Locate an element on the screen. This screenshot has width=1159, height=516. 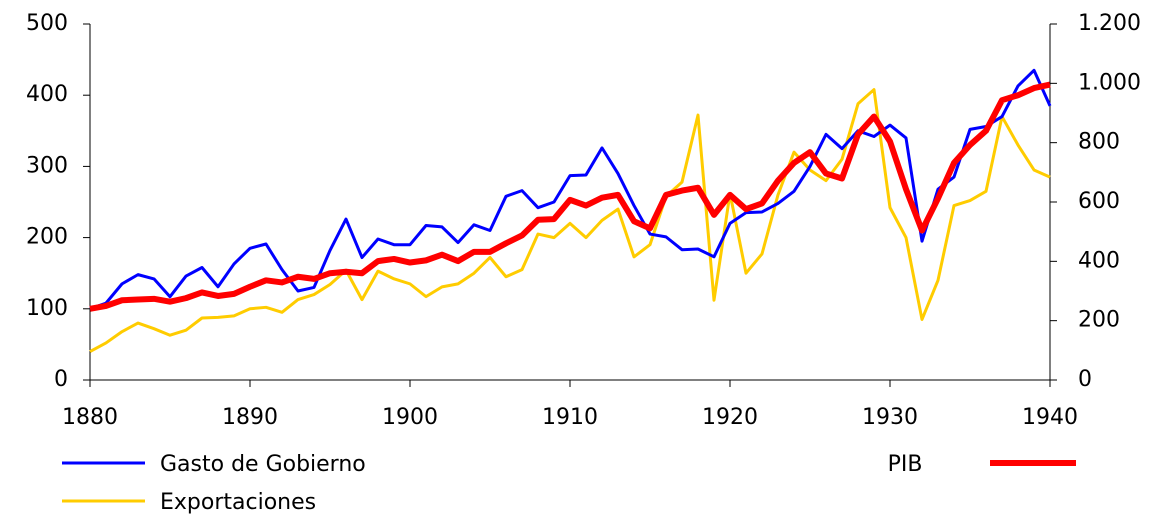
y2-tick-label: 200 is located at coordinates (1099, 320).